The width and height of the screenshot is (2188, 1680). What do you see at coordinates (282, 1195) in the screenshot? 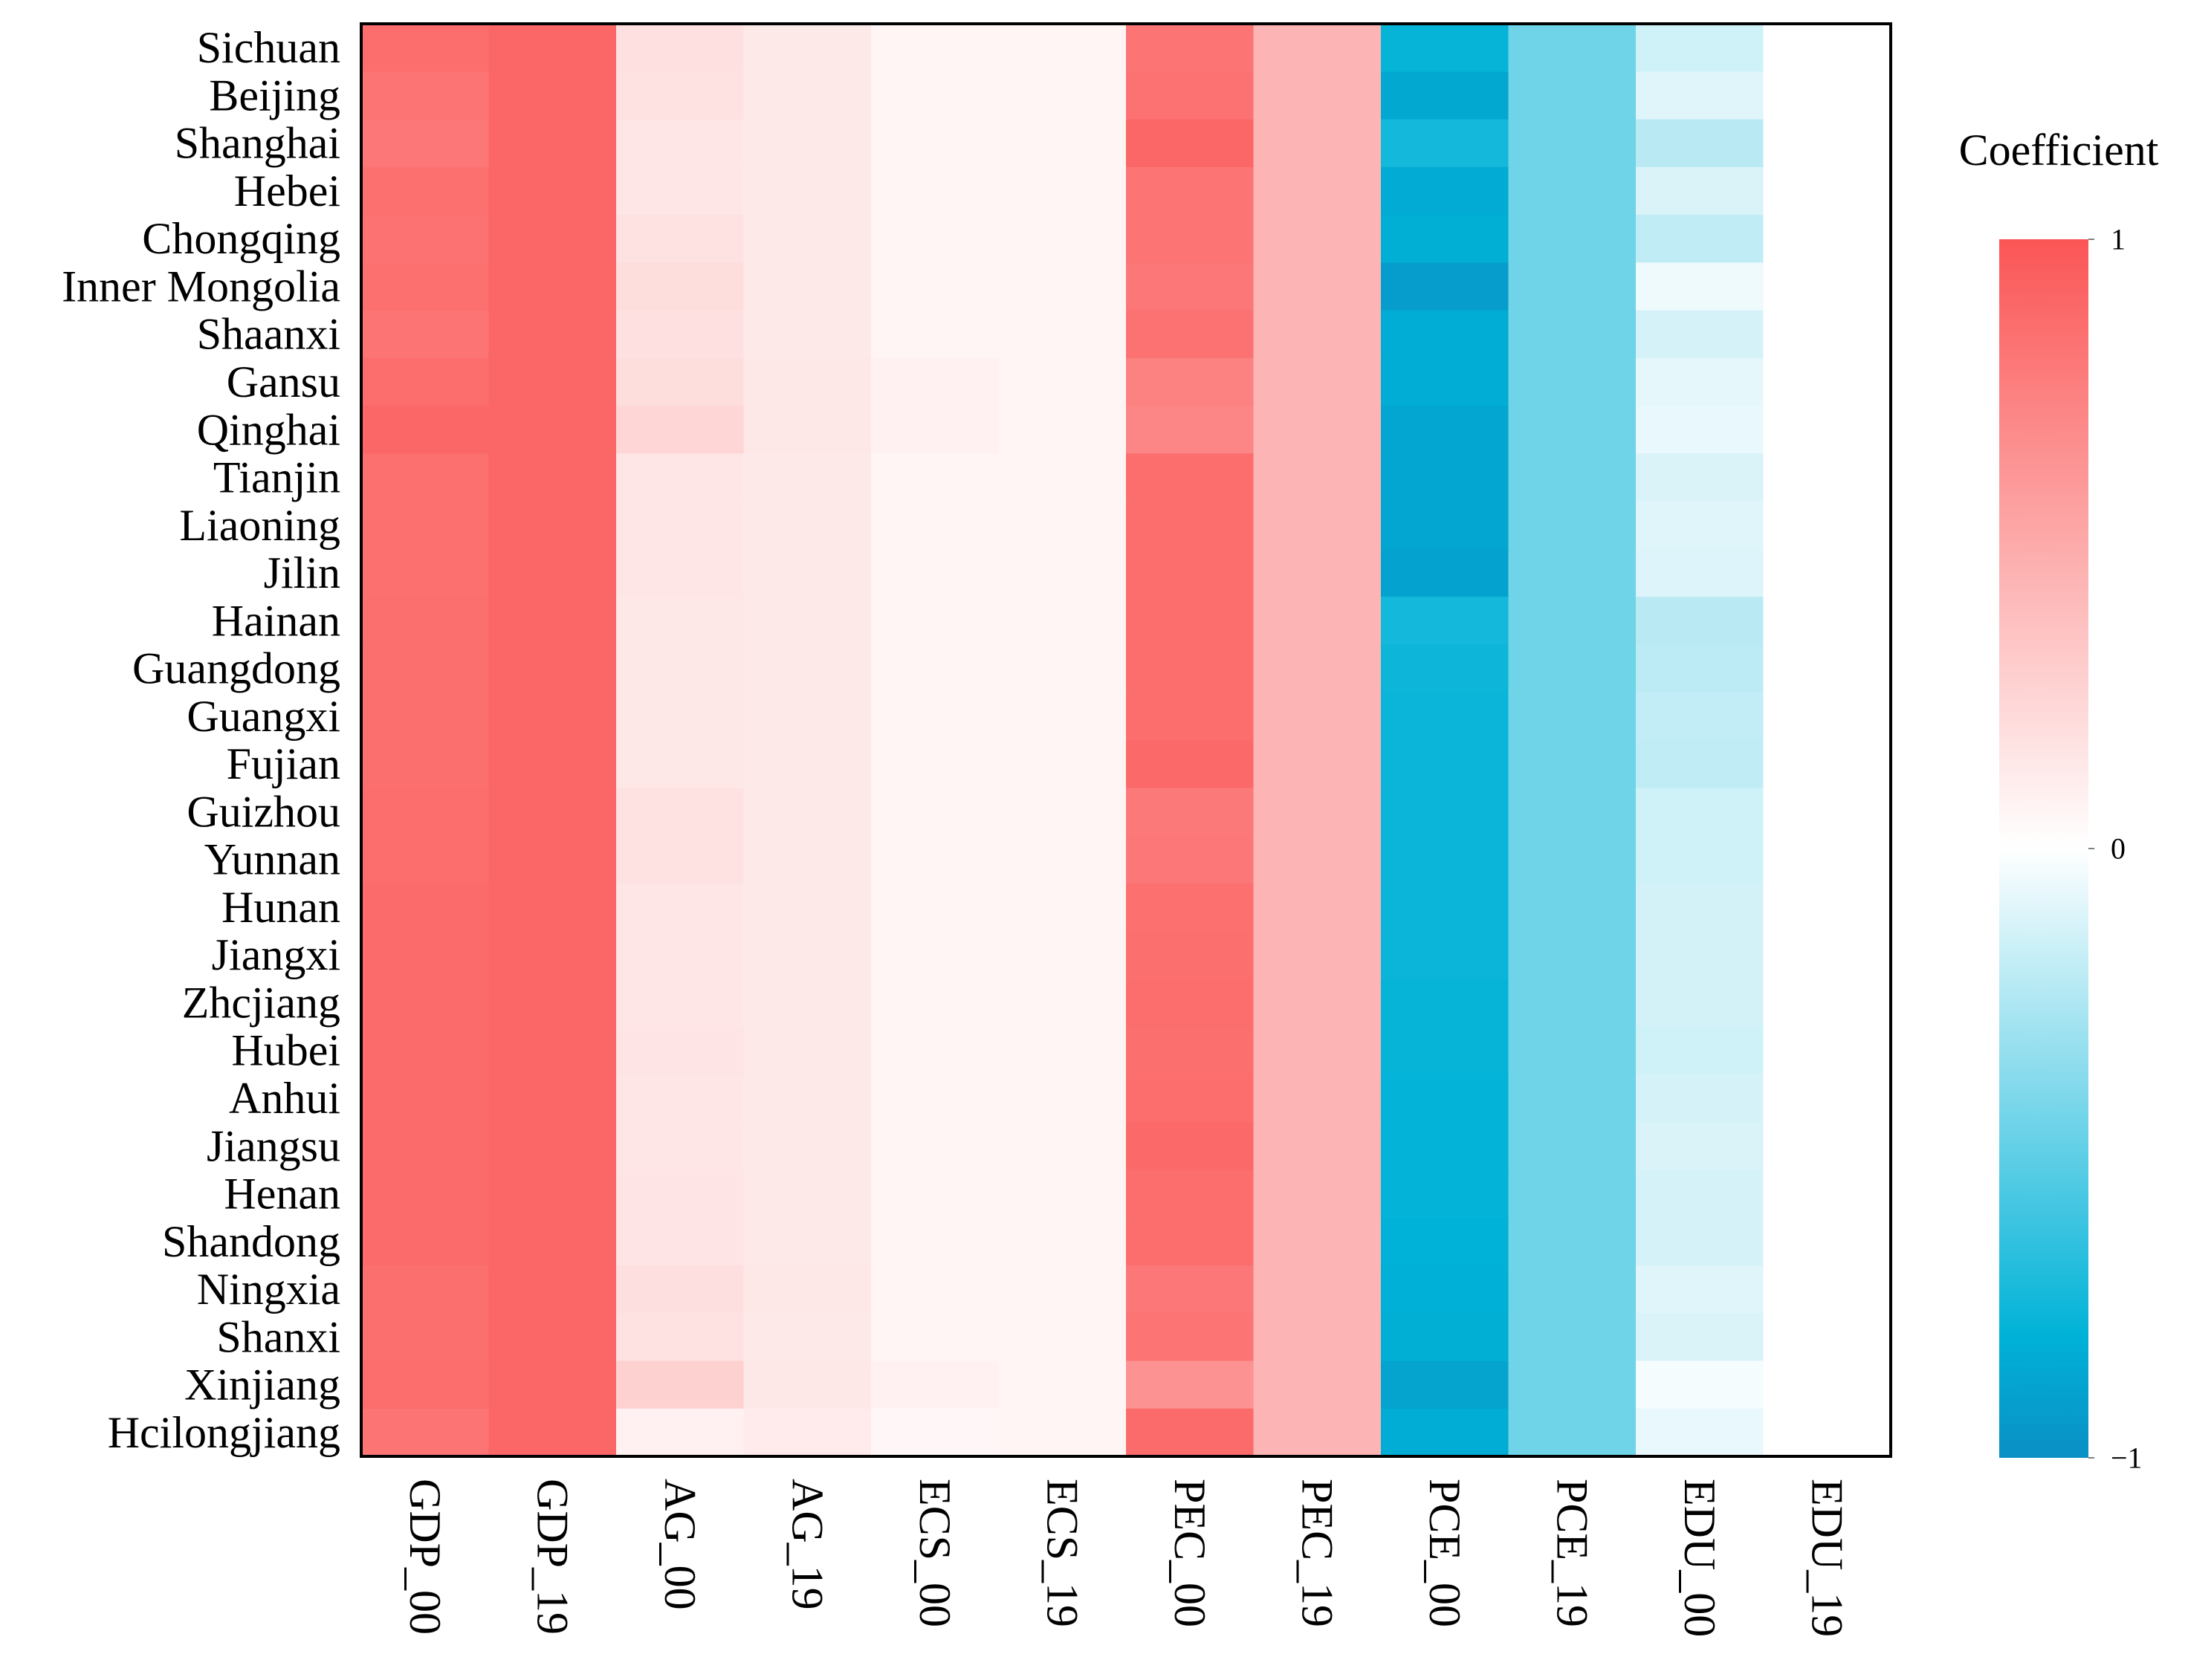
I see `row-label: Henan` at bounding box center [282, 1195].